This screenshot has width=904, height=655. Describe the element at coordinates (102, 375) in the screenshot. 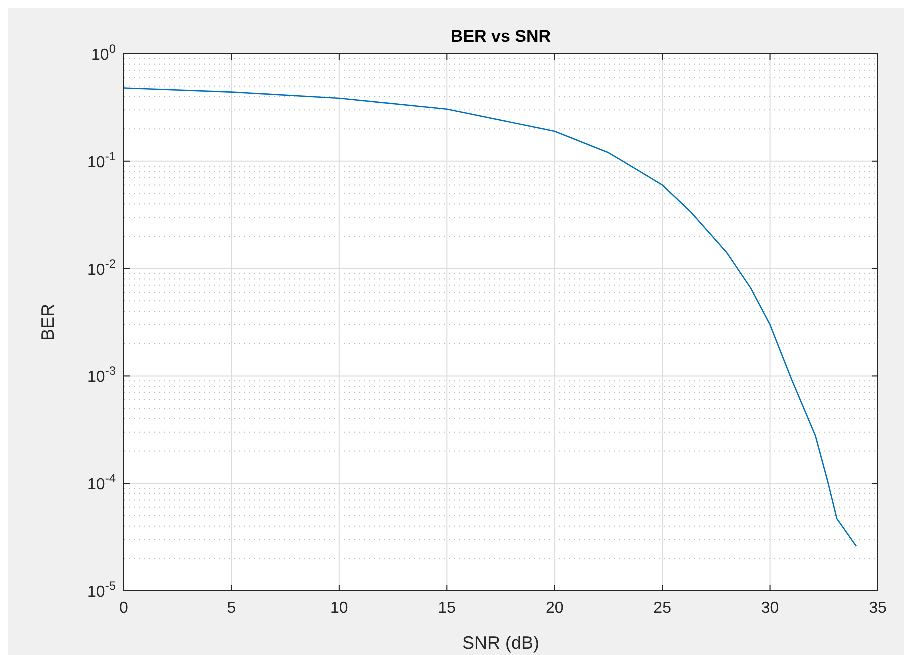

I see `y-tick-label: 10$^{-3}$` at that location.